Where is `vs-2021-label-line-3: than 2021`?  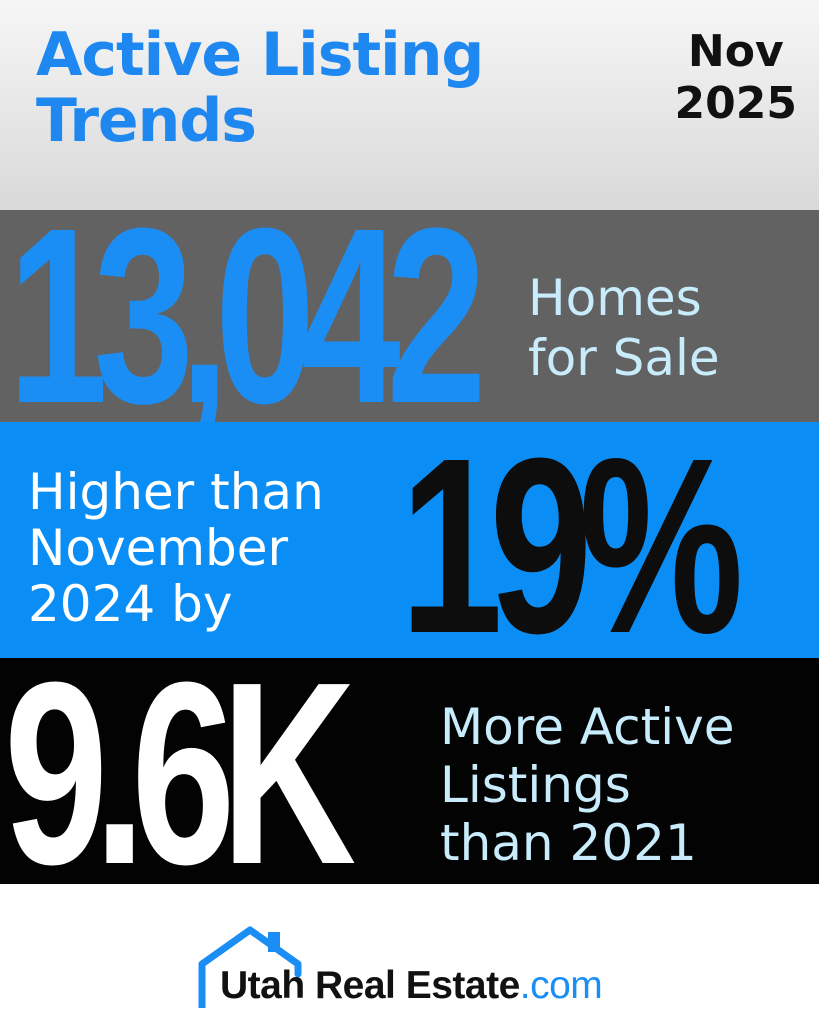
vs-2021-label-line-3: than 2021 is located at coordinates (568, 843).